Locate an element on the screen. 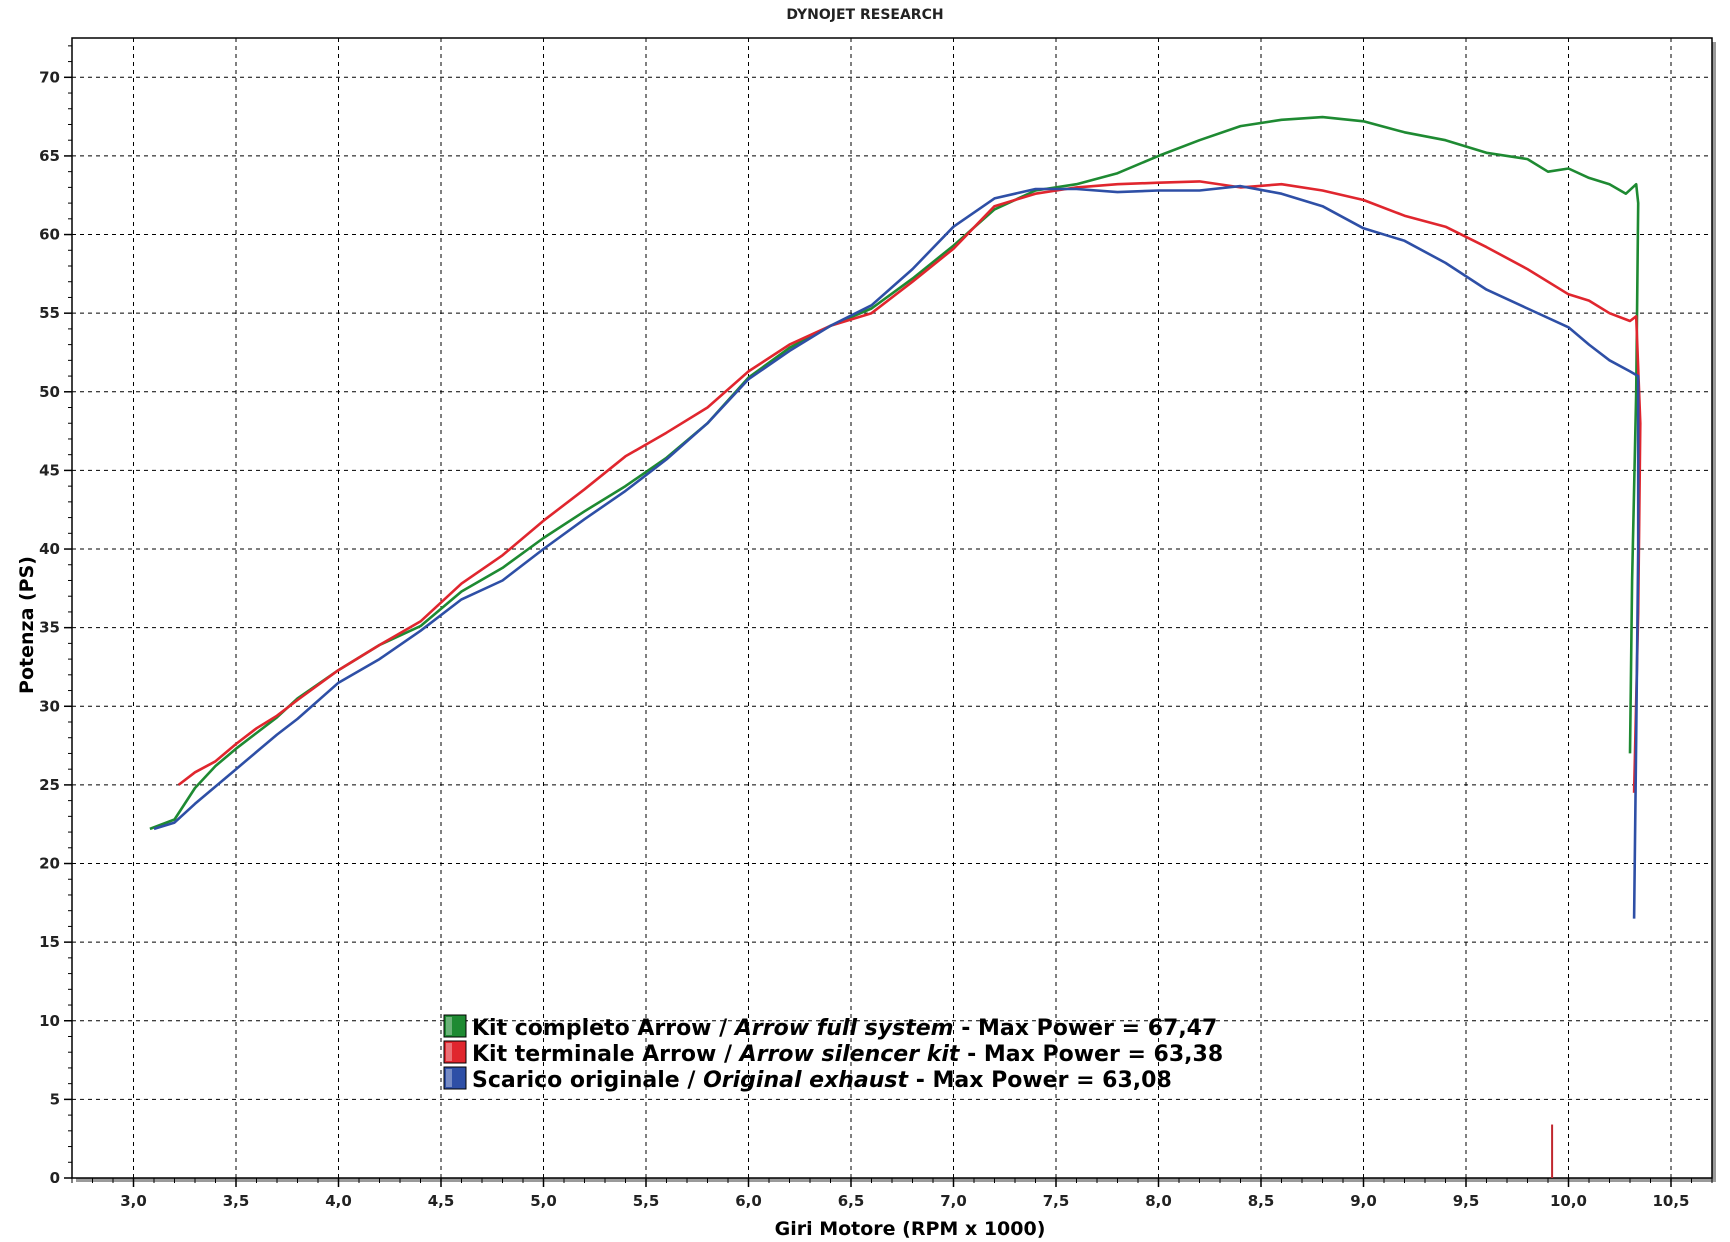 The width and height of the screenshot is (1730, 1242). y-tick-label: 65 is located at coordinates (49, 156).